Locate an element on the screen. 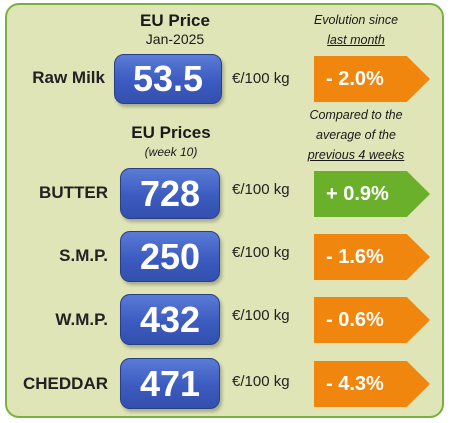  eu-price-date: Jan-2025 is located at coordinates (175, 39).